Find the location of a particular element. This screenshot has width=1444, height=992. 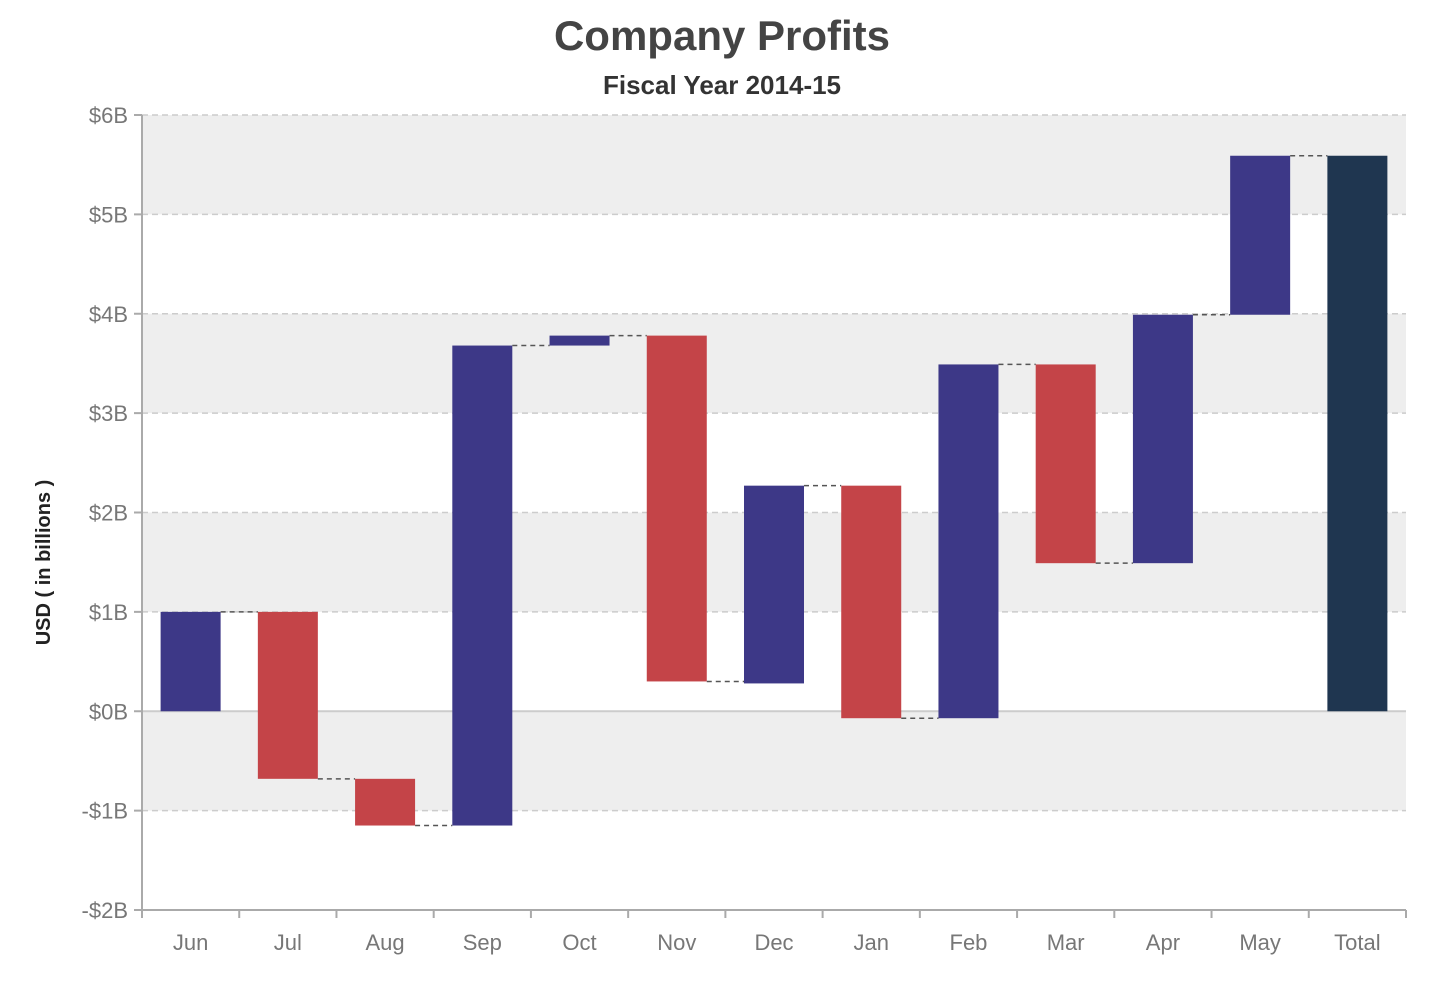

y-tick-label: -$2B is located at coordinates (105, 910).